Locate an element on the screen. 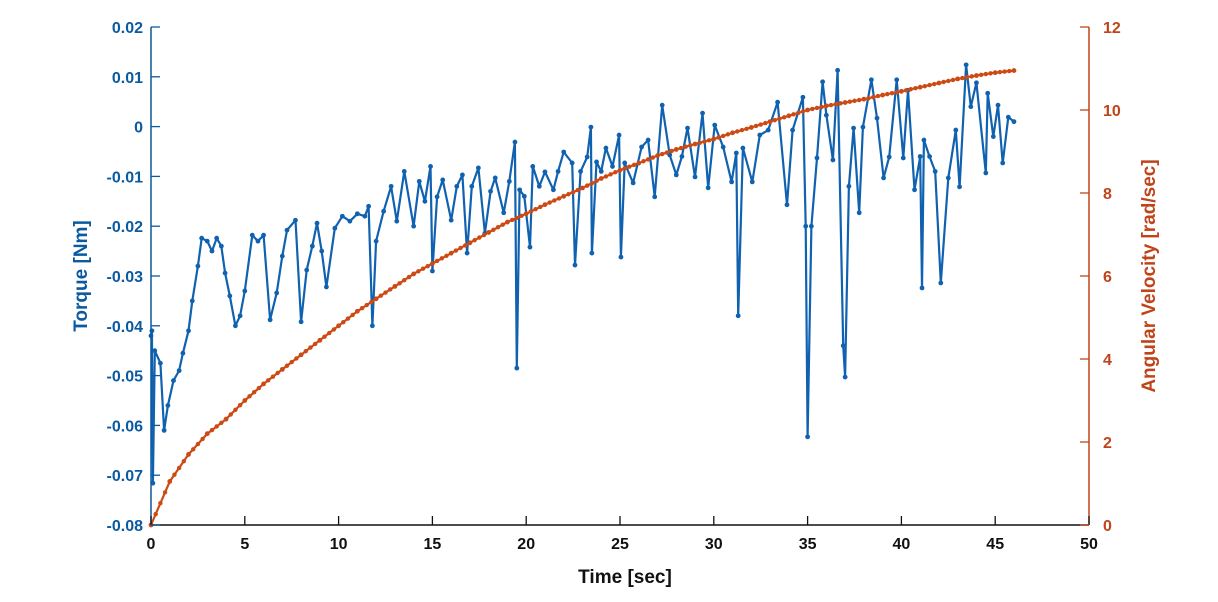 The width and height of the screenshot is (1218, 602). x-tick-label: 20 is located at coordinates (526, 544).